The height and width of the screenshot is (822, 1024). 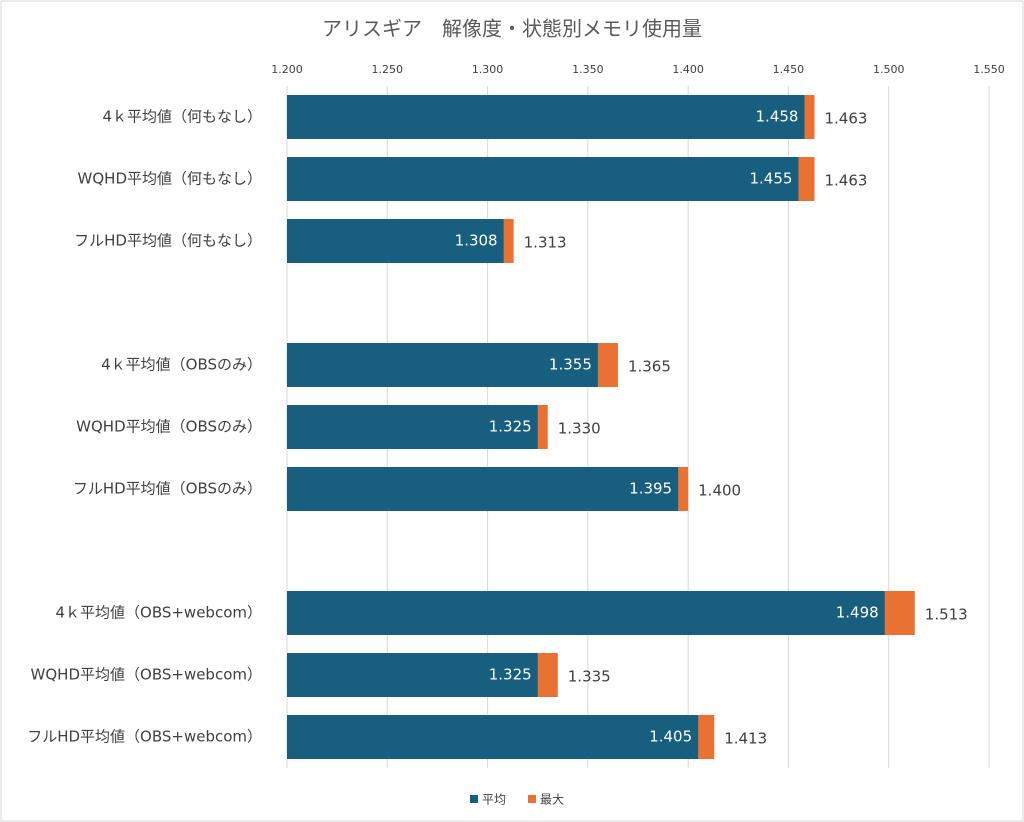 What do you see at coordinates (777, 117) in the screenshot?
I see `value-label: 1.458` at bounding box center [777, 117].